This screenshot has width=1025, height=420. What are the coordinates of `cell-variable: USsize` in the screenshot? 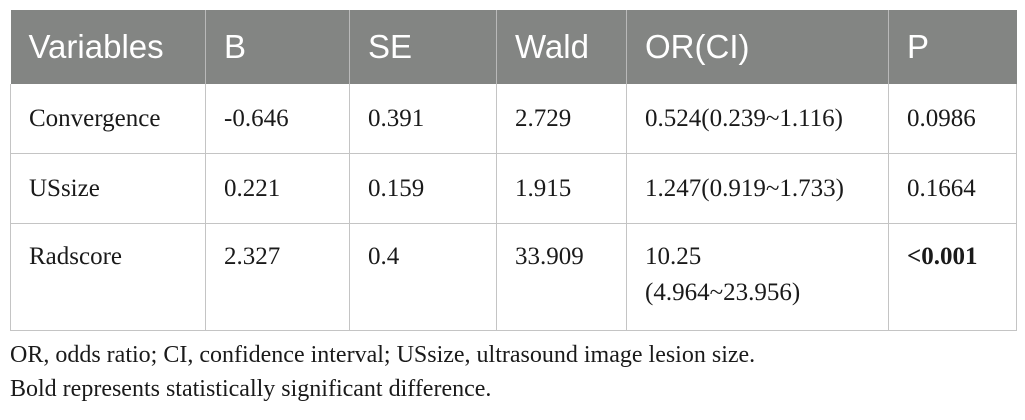 It's located at (108, 188).